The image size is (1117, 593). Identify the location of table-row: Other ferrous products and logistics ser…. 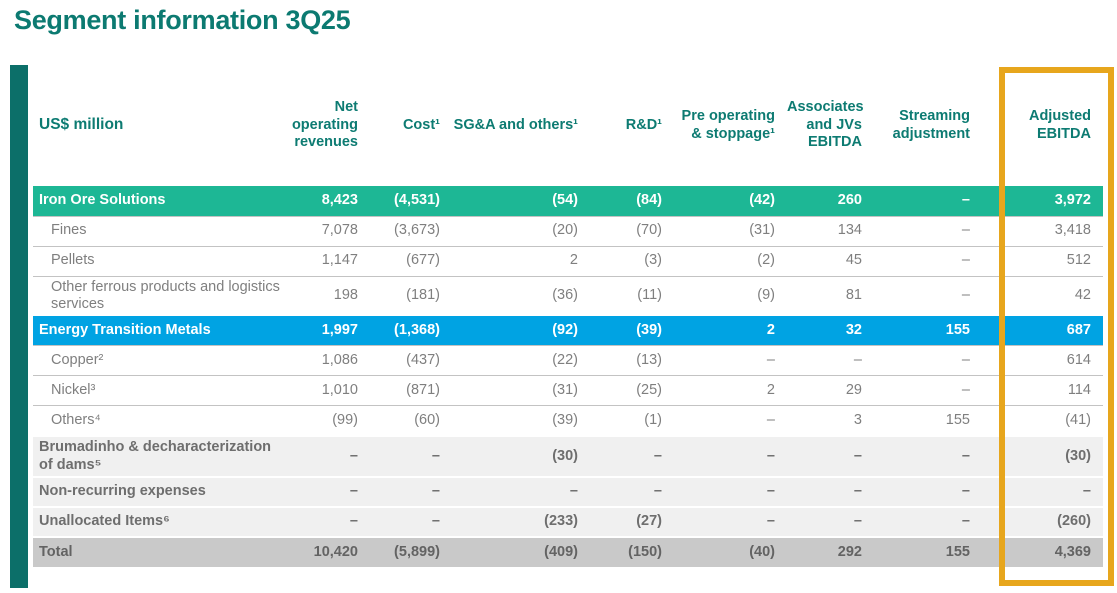
(568, 295).